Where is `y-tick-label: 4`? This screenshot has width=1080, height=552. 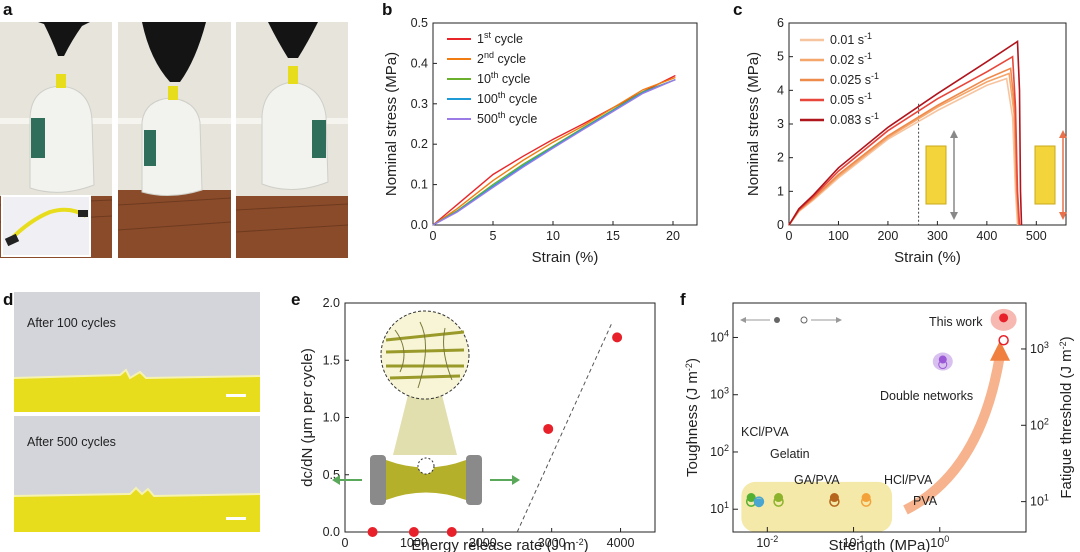 y-tick-label: 4 is located at coordinates (780, 90).